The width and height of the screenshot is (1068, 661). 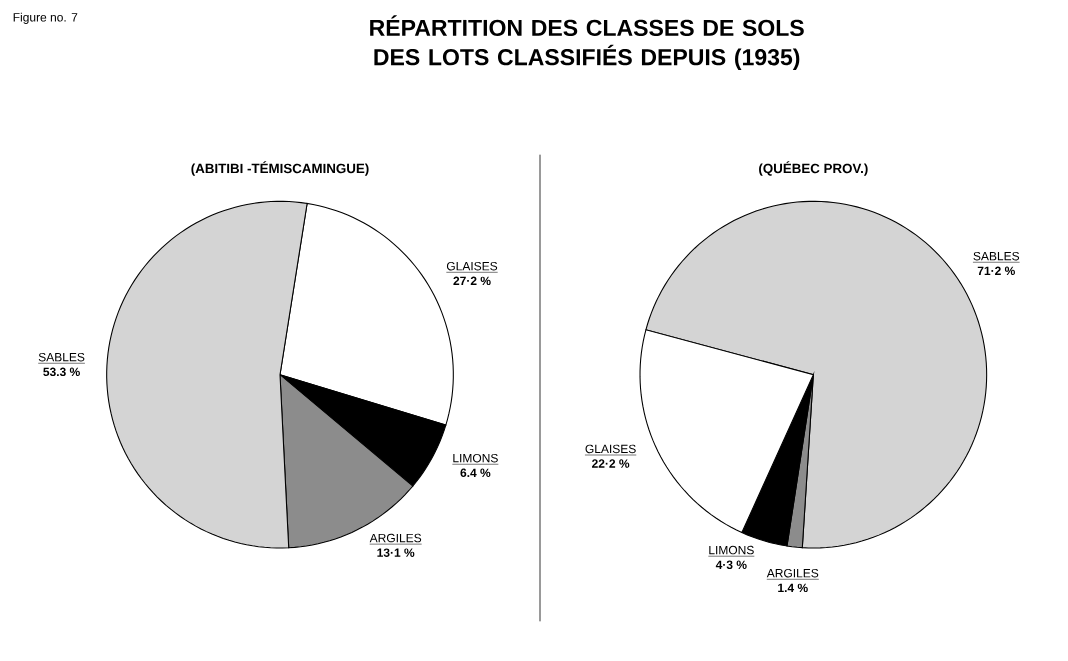 What do you see at coordinates (813, 168) in the screenshot?
I see `chart-subtitle: (QUÉBEC PROV.)` at bounding box center [813, 168].